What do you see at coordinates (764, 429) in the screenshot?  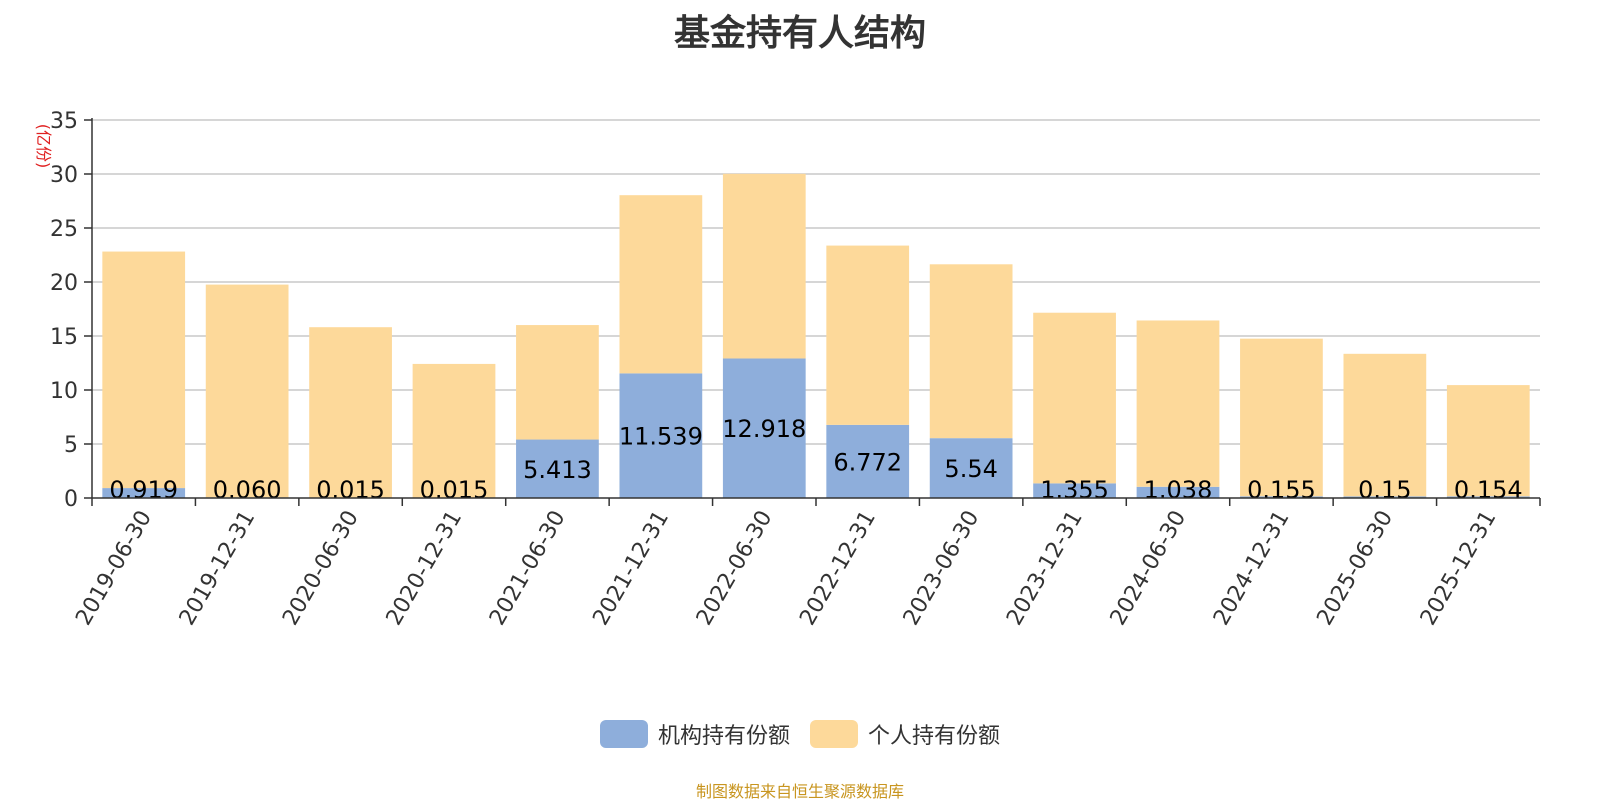 I see `data-label-institutional: 12.918` at bounding box center [764, 429].